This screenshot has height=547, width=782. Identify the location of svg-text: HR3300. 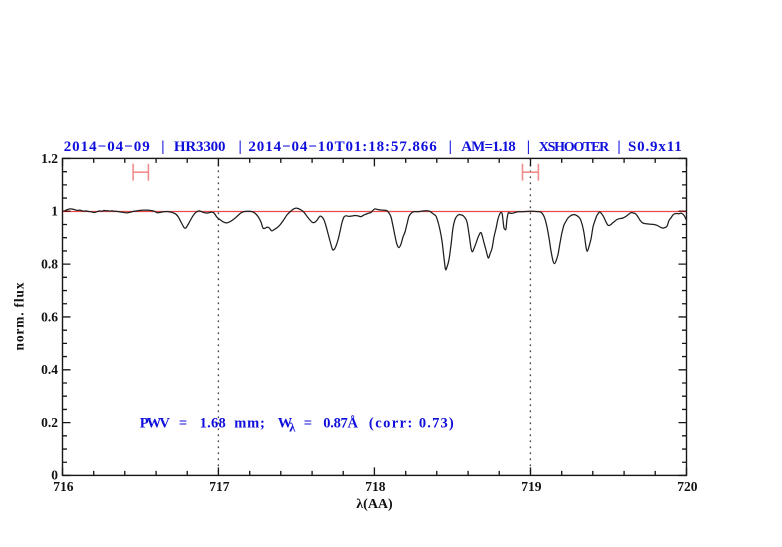
(200, 147).